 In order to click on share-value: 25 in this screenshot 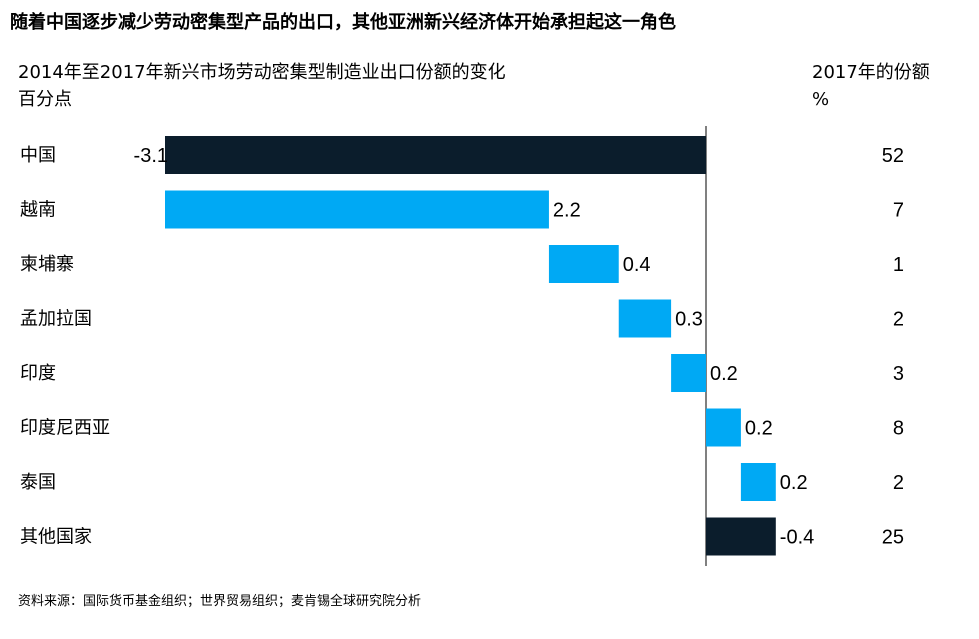, I will do `click(893, 538)`.